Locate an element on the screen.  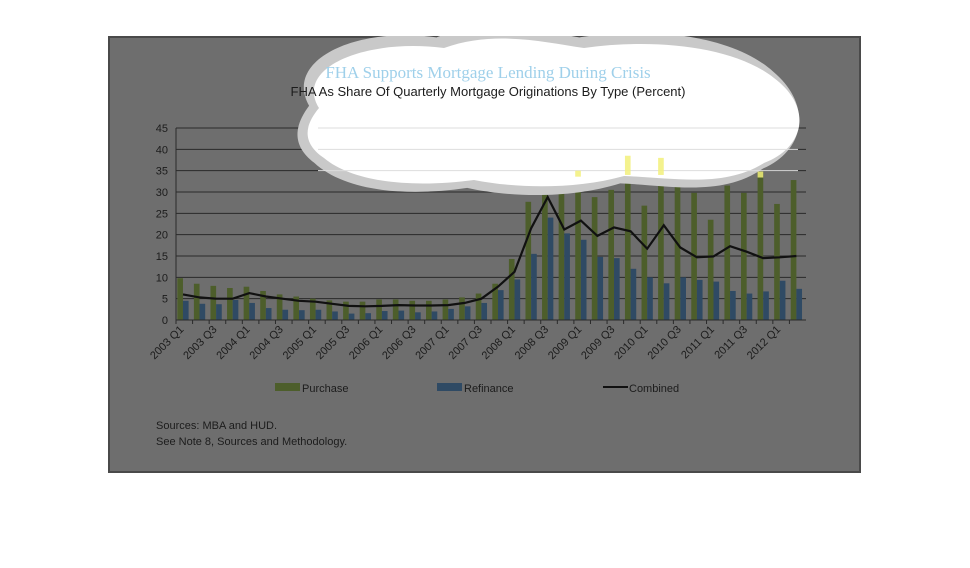
cloud-overlay is located at coordinates (548, 116).